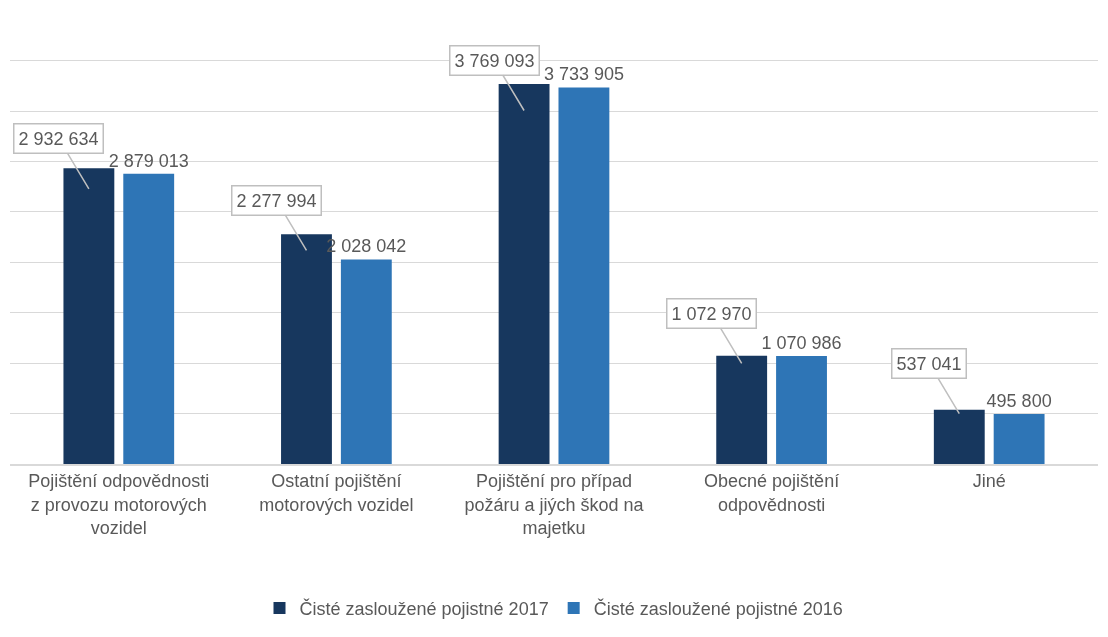 This screenshot has height=637, width=1108. What do you see at coordinates (1019, 401) in the screenshot?
I see `data-label: 495 800` at bounding box center [1019, 401].